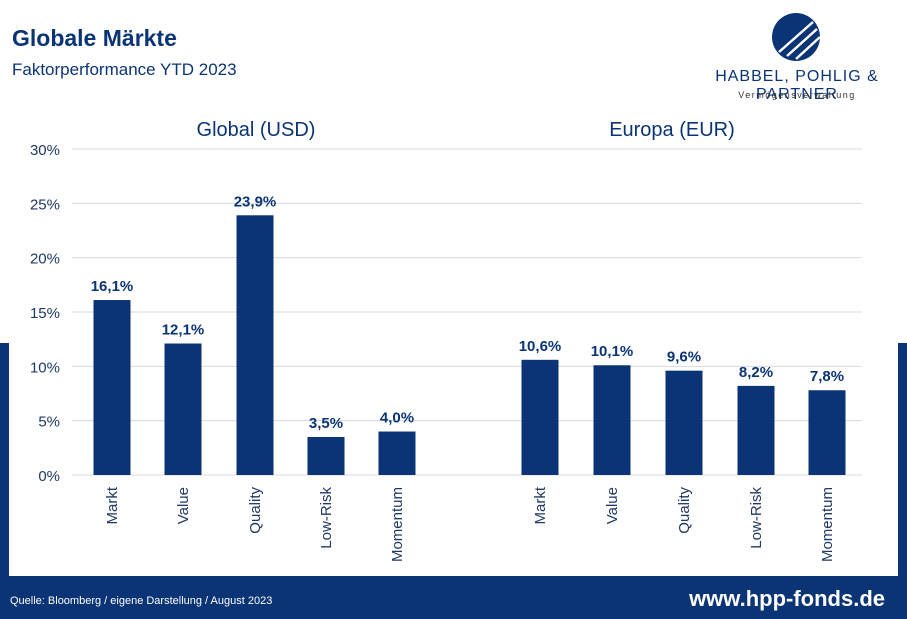 This screenshot has width=907, height=619. I want to click on data-label: 9,6%, so click(684, 357).